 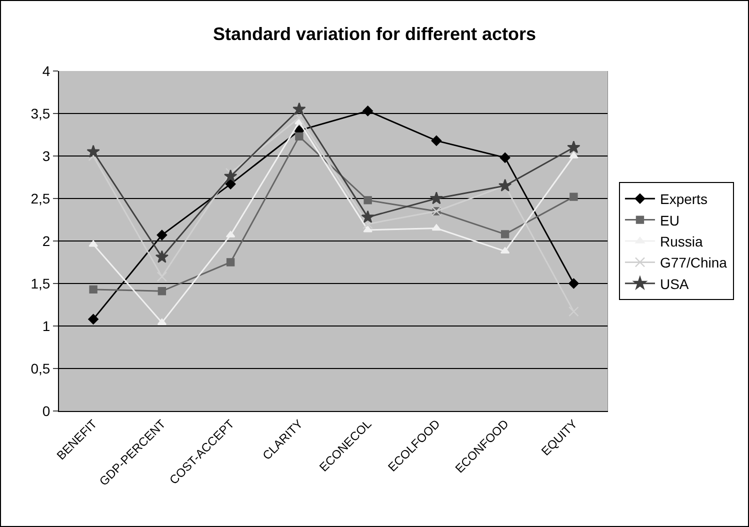 I want to click on legend-label: Experts, so click(x=684, y=199).